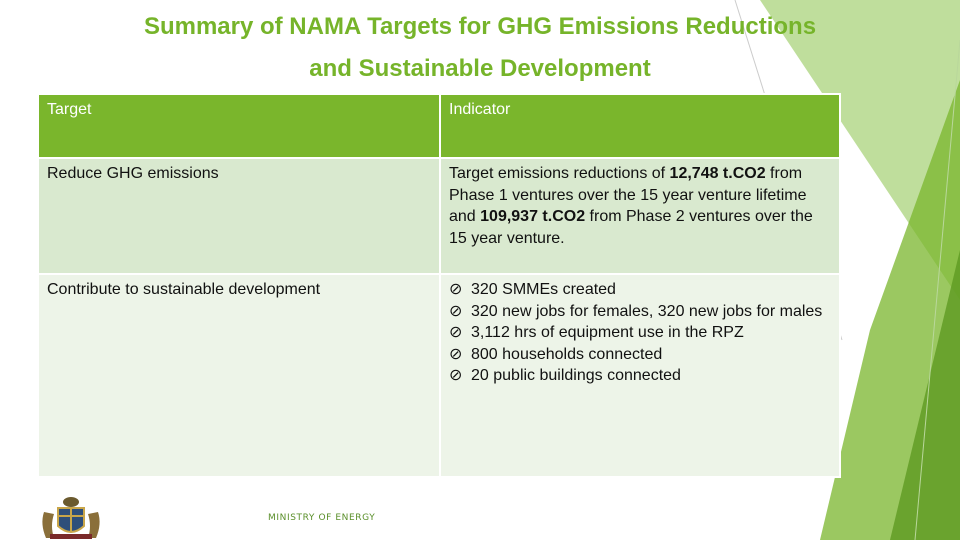 The width and height of the screenshot is (960, 540). Describe the element at coordinates (533, 216) in the screenshot. I see `phase2-reduction-value: 109,937 t.CO2` at that location.